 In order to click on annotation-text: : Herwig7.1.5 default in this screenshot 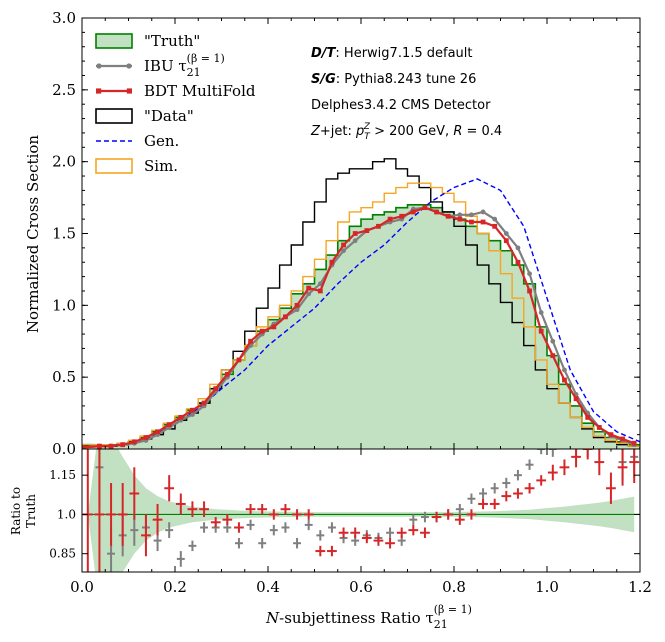, I will do `click(403, 53)`.